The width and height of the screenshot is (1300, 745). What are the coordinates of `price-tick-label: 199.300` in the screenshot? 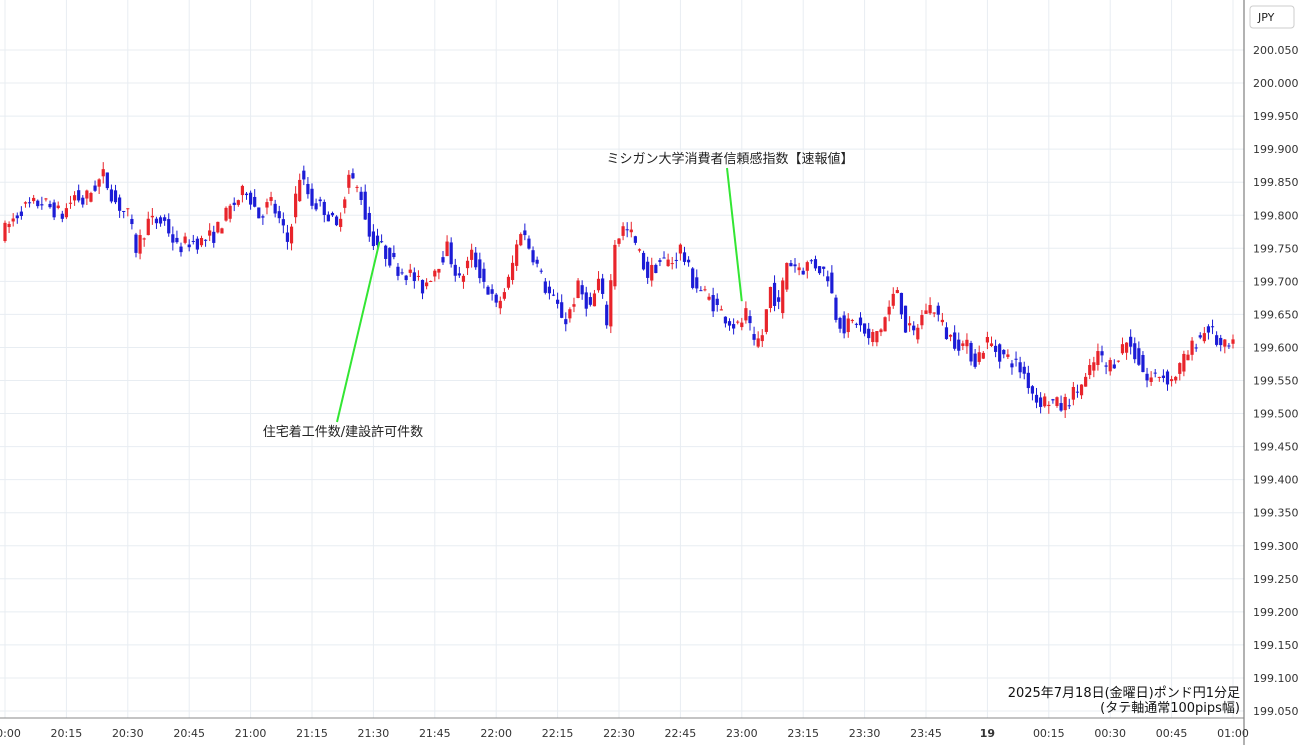 It's located at (1276, 546).